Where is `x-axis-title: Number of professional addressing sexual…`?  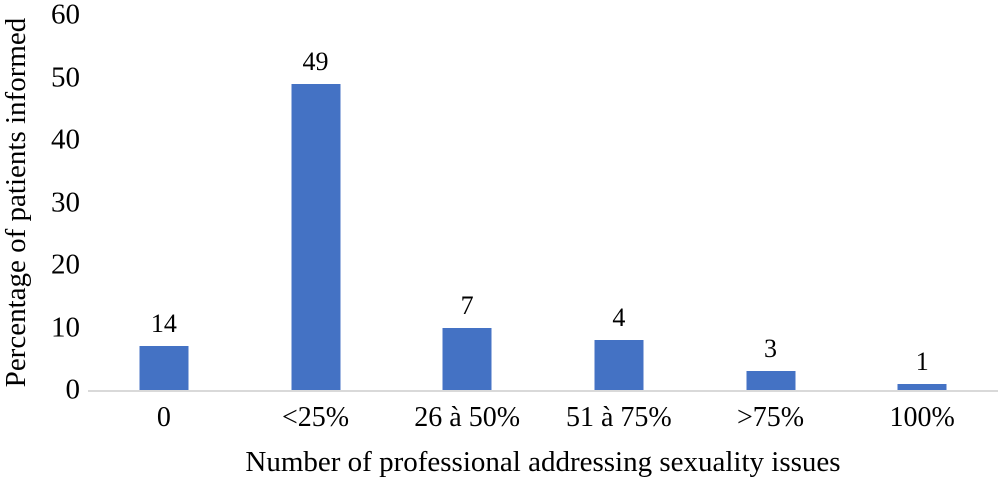 x-axis-title: Number of professional addressing sexual… is located at coordinates (543, 462).